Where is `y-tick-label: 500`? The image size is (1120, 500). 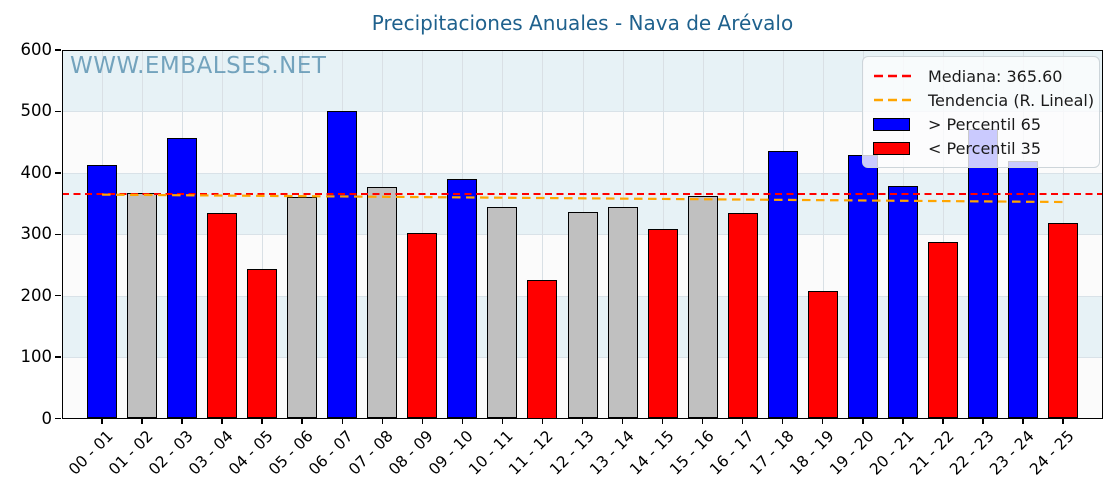 y-tick-label: 500 is located at coordinates (36, 111).